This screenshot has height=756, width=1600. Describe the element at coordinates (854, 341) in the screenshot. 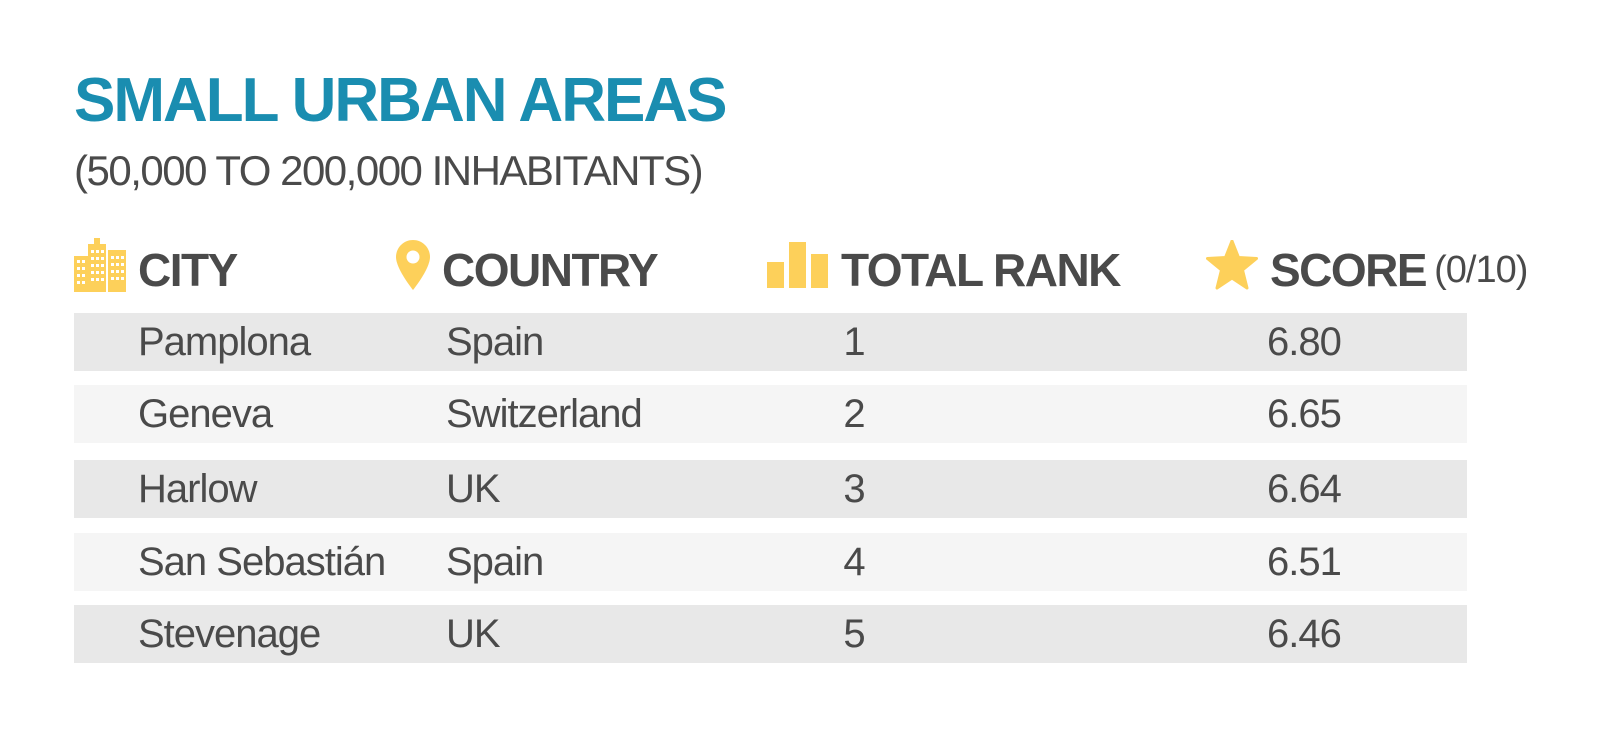

I see `row-rank: 1` at that location.